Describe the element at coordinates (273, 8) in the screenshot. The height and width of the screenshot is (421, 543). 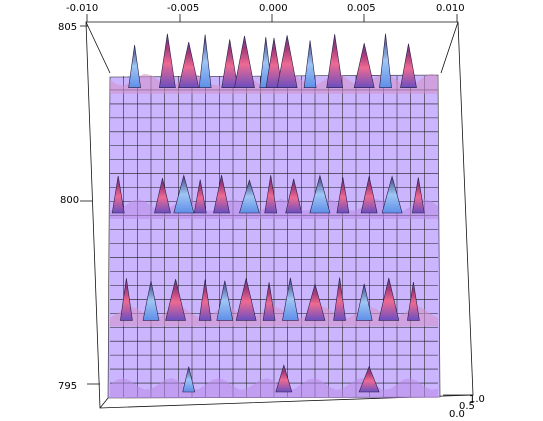
I see `x-tick-label: 0.000` at that location.